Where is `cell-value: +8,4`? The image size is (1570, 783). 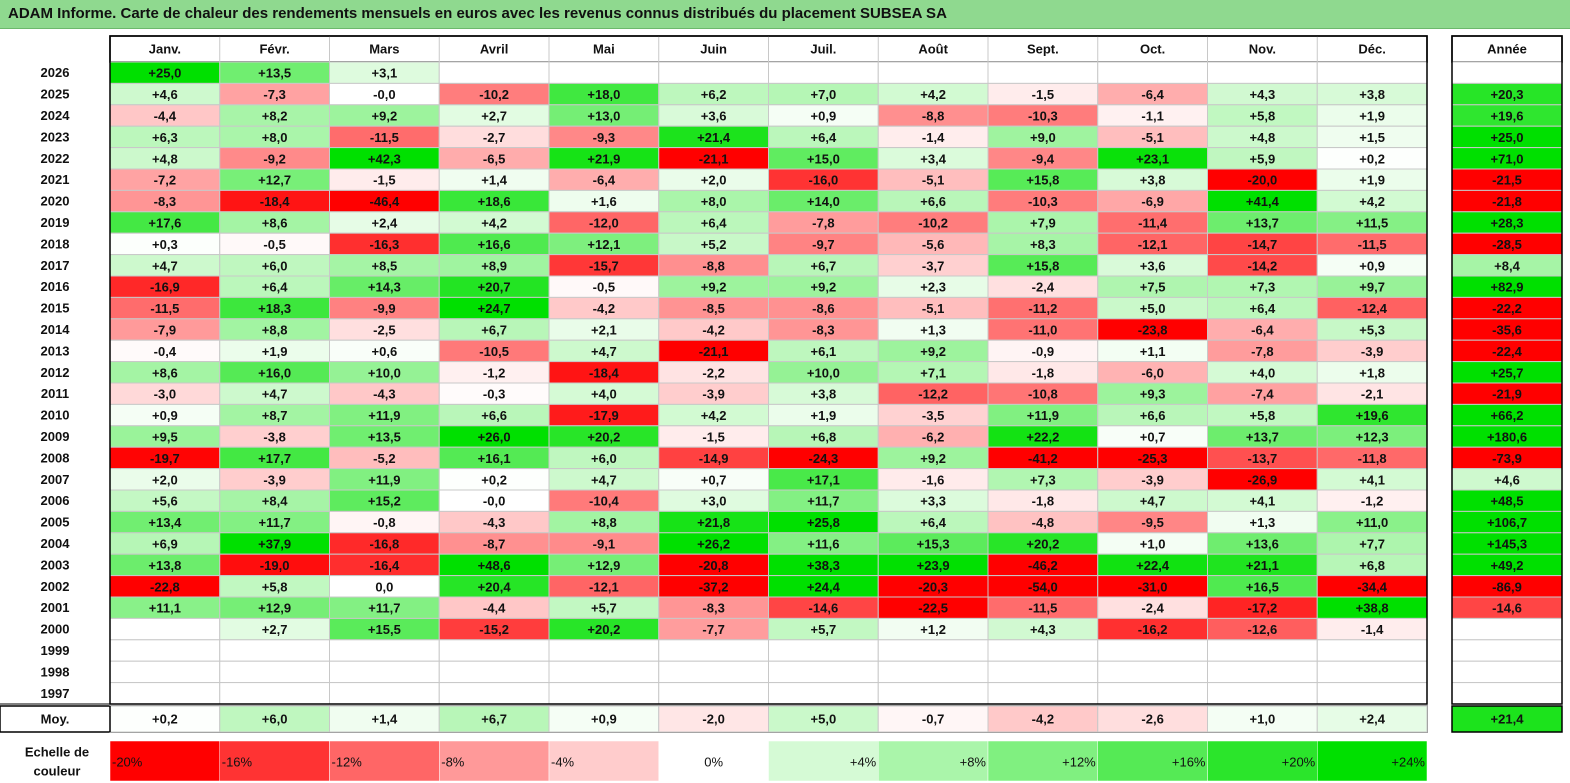
cell-value: +8,4 is located at coordinates (275, 501).